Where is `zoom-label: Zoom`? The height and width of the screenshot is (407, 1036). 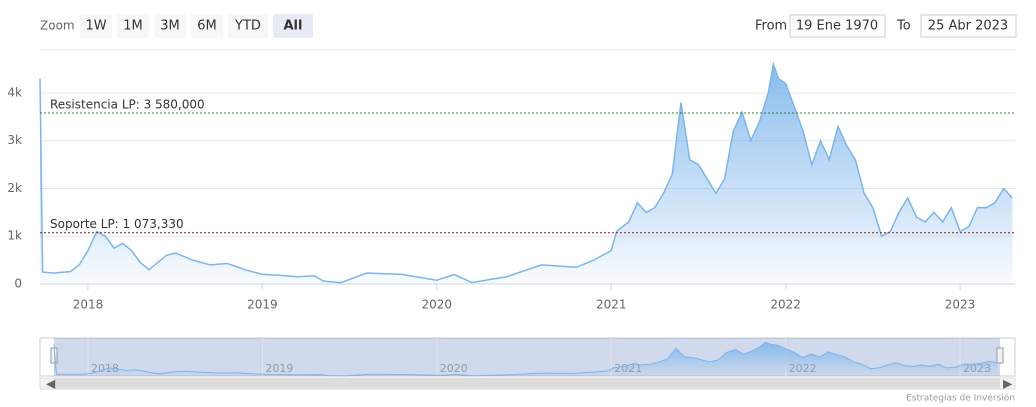
zoom-label: Zoom is located at coordinates (57, 26).